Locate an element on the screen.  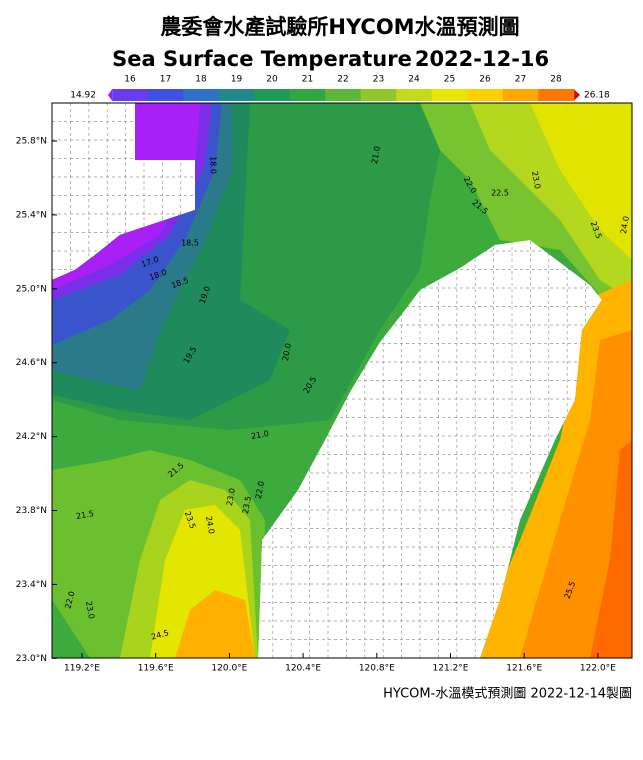
colorbar-min: 14.92 is located at coordinates (83, 96).